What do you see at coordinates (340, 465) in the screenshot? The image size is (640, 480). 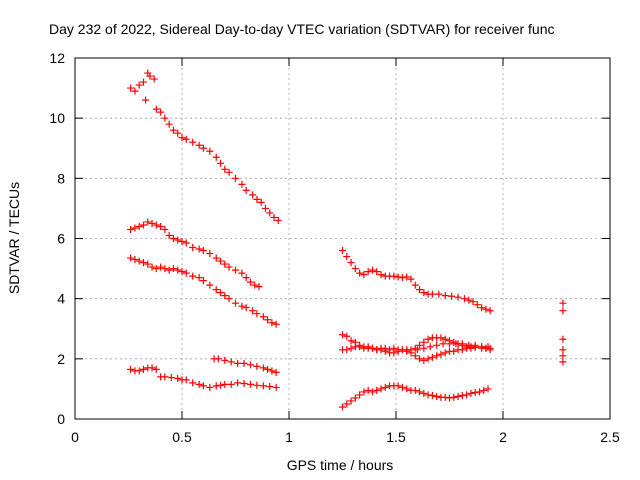 I see `x-axis-title: GPS time / hours` at bounding box center [340, 465].